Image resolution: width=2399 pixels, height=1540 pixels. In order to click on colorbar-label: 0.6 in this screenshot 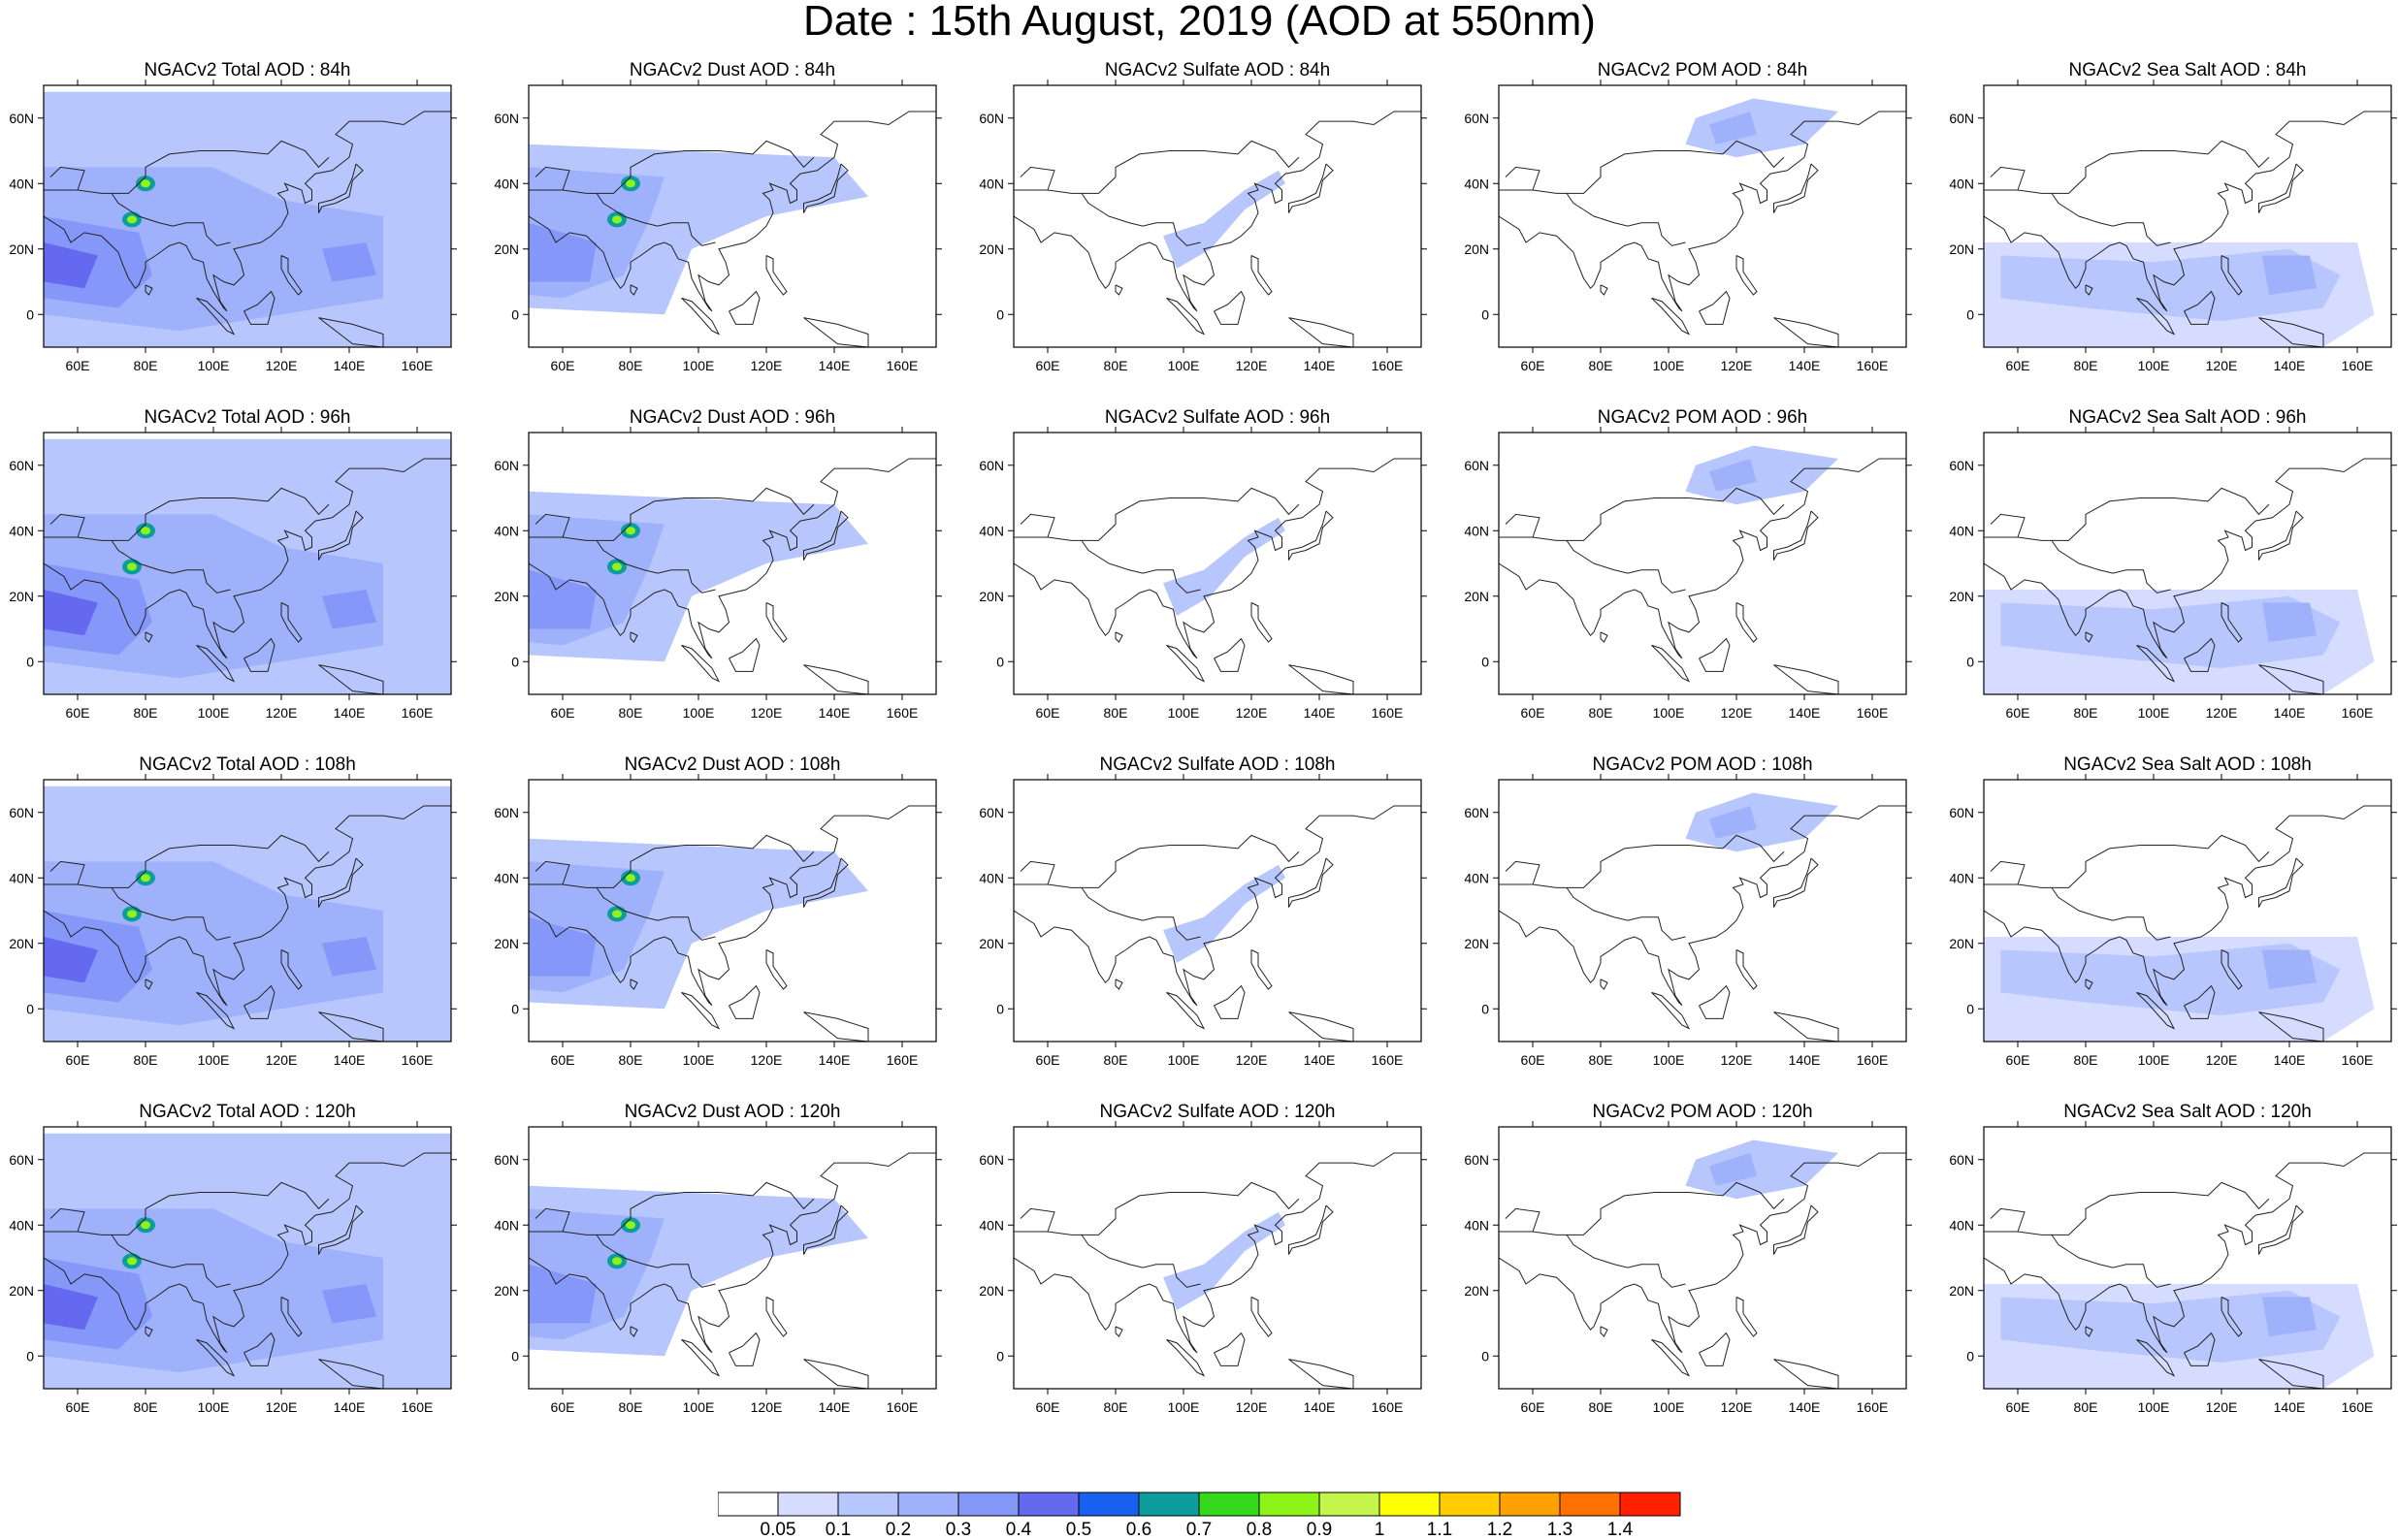, I will do `click(1139, 1528)`.